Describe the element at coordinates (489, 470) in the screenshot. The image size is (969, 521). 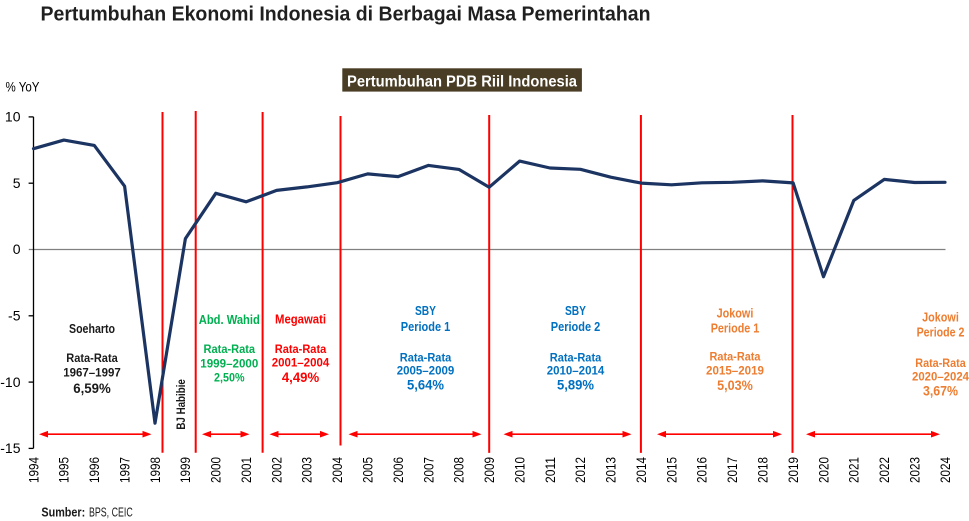
I see `svg-text: 2009` at that location.